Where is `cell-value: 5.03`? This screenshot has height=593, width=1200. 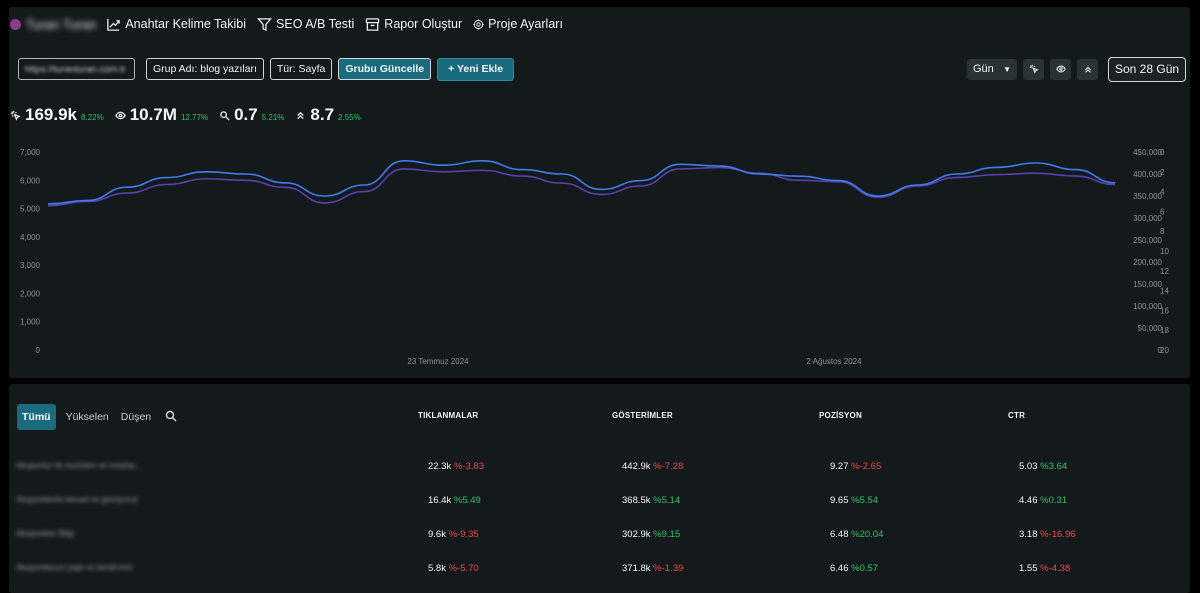
cell-value: 5.03 is located at coordinates (1028, 466).